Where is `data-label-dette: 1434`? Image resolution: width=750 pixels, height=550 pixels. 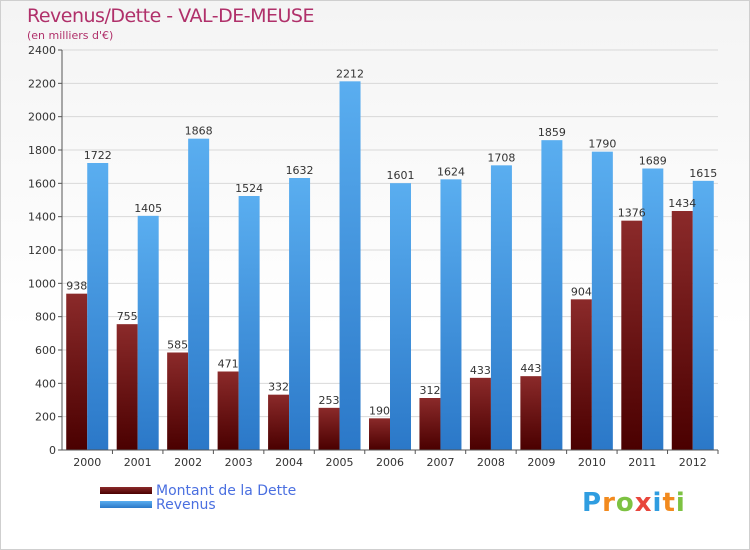 data-label-dette: 1434 is located at coordinates (682, 203).